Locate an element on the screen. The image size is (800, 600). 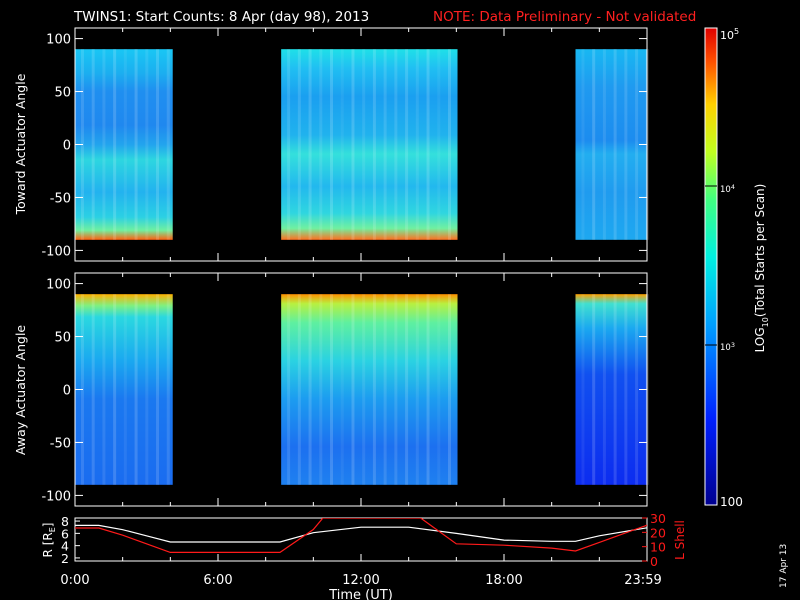
colorbar-label: LOG10(Total Starts per Scan) is located at coordinates (761, 268).